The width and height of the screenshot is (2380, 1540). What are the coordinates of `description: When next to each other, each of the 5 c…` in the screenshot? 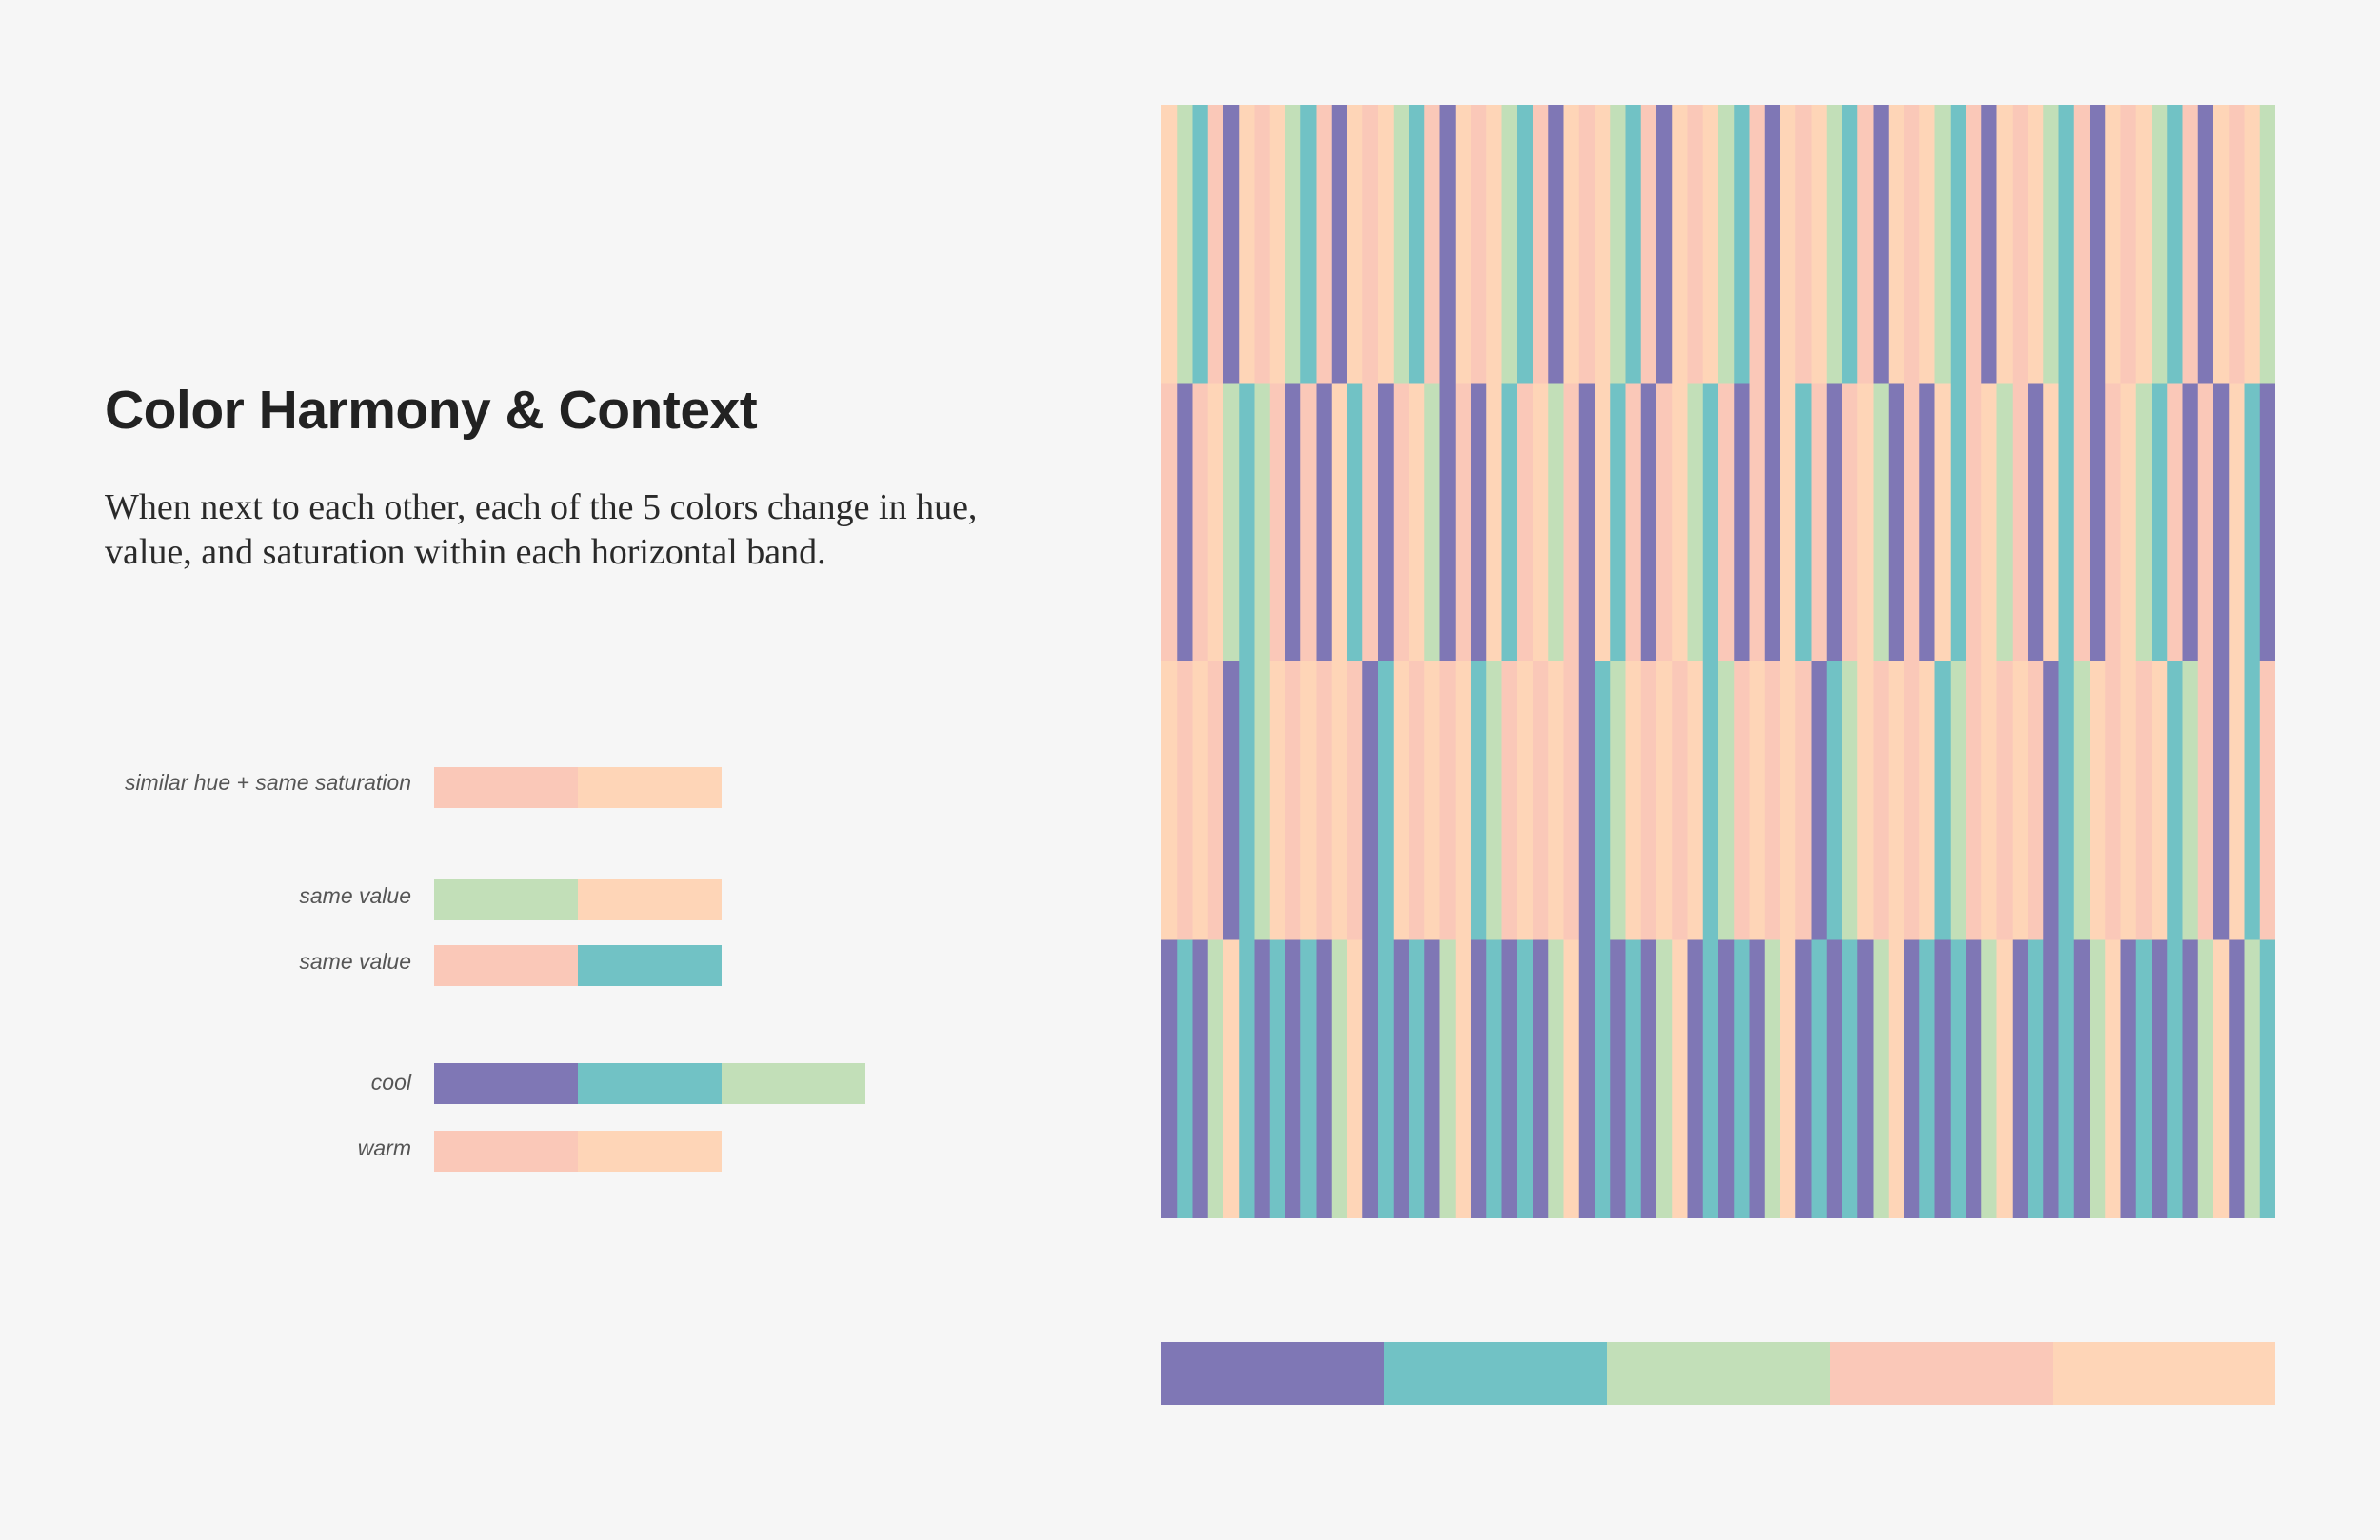 It's located at (541, 529).